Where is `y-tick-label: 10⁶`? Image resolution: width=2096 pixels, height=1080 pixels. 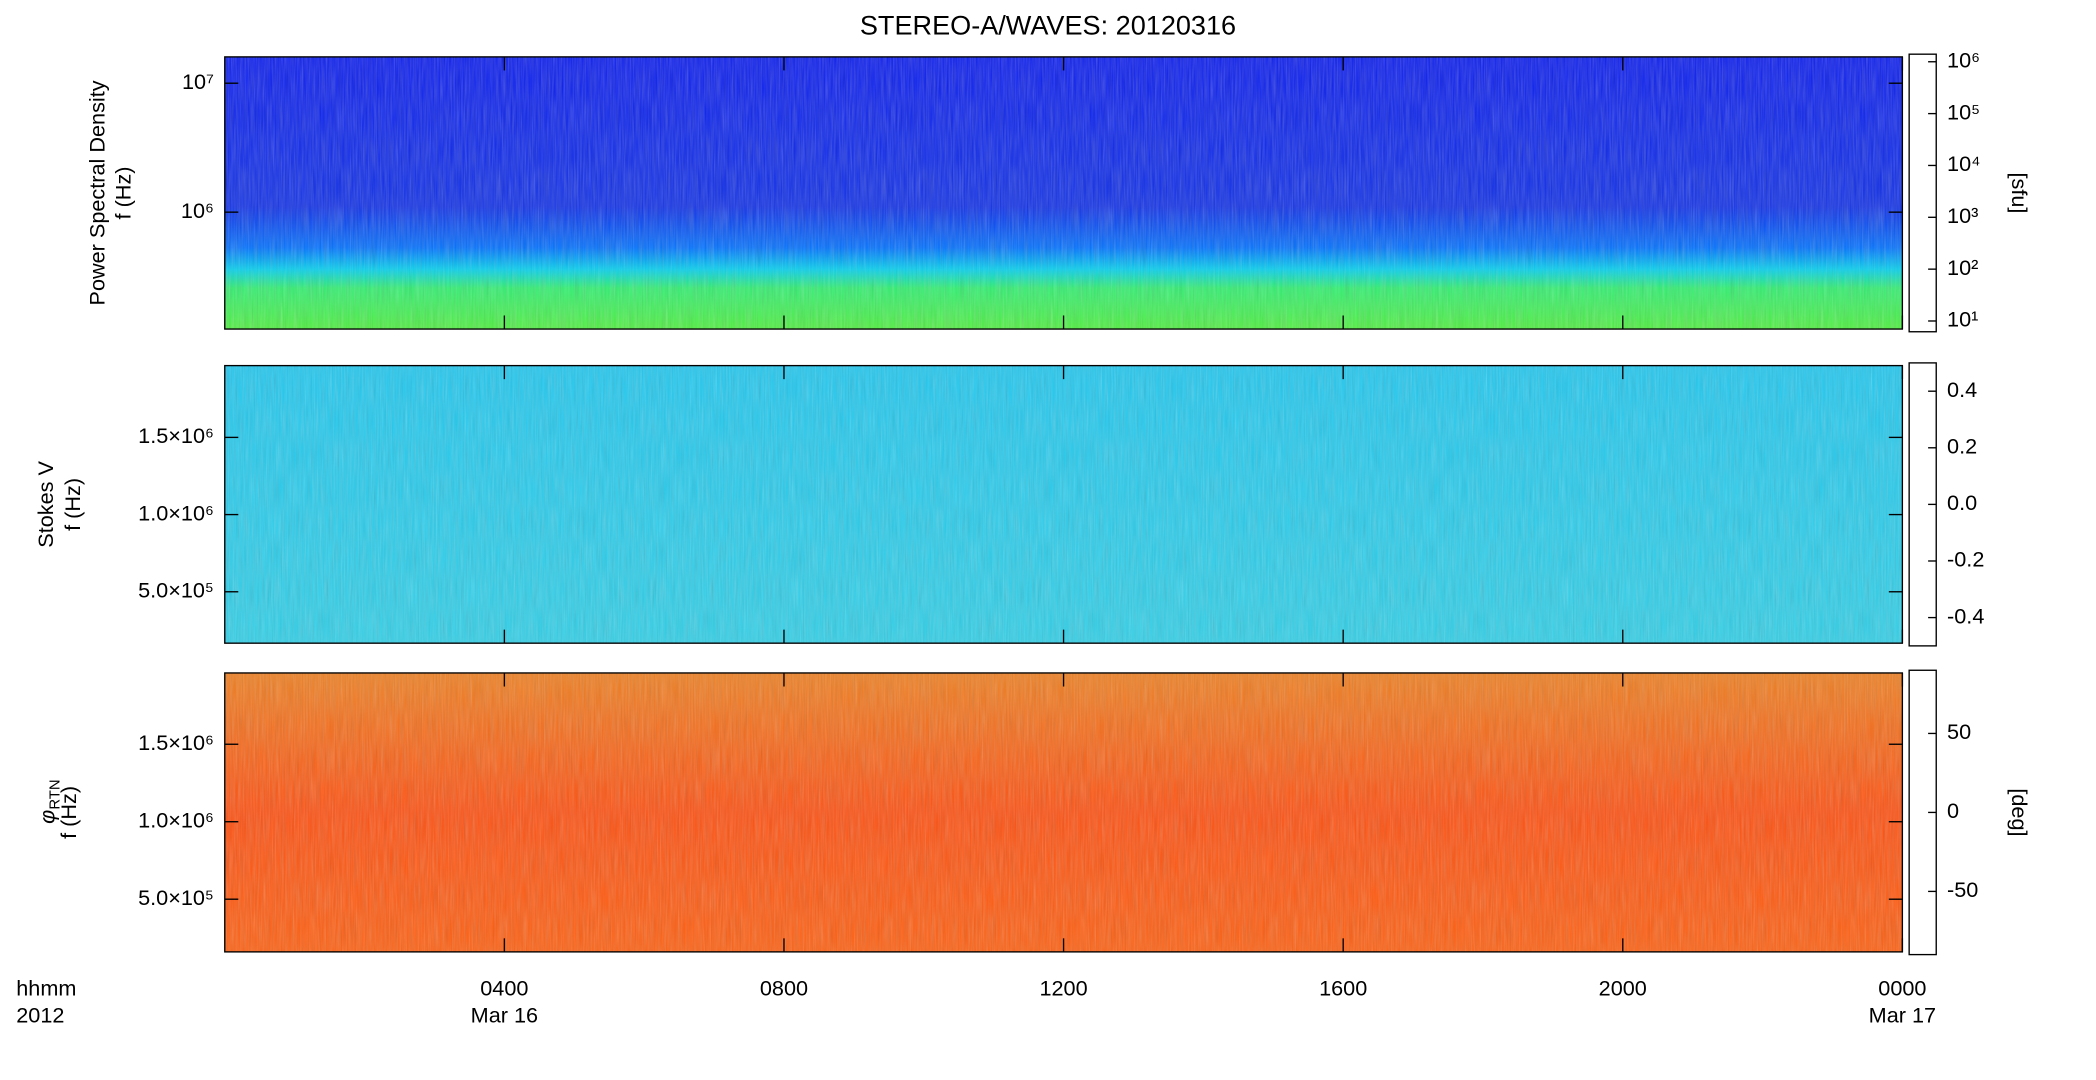
y-tick-label: 10⁶ is located at coordinates (197, 210).